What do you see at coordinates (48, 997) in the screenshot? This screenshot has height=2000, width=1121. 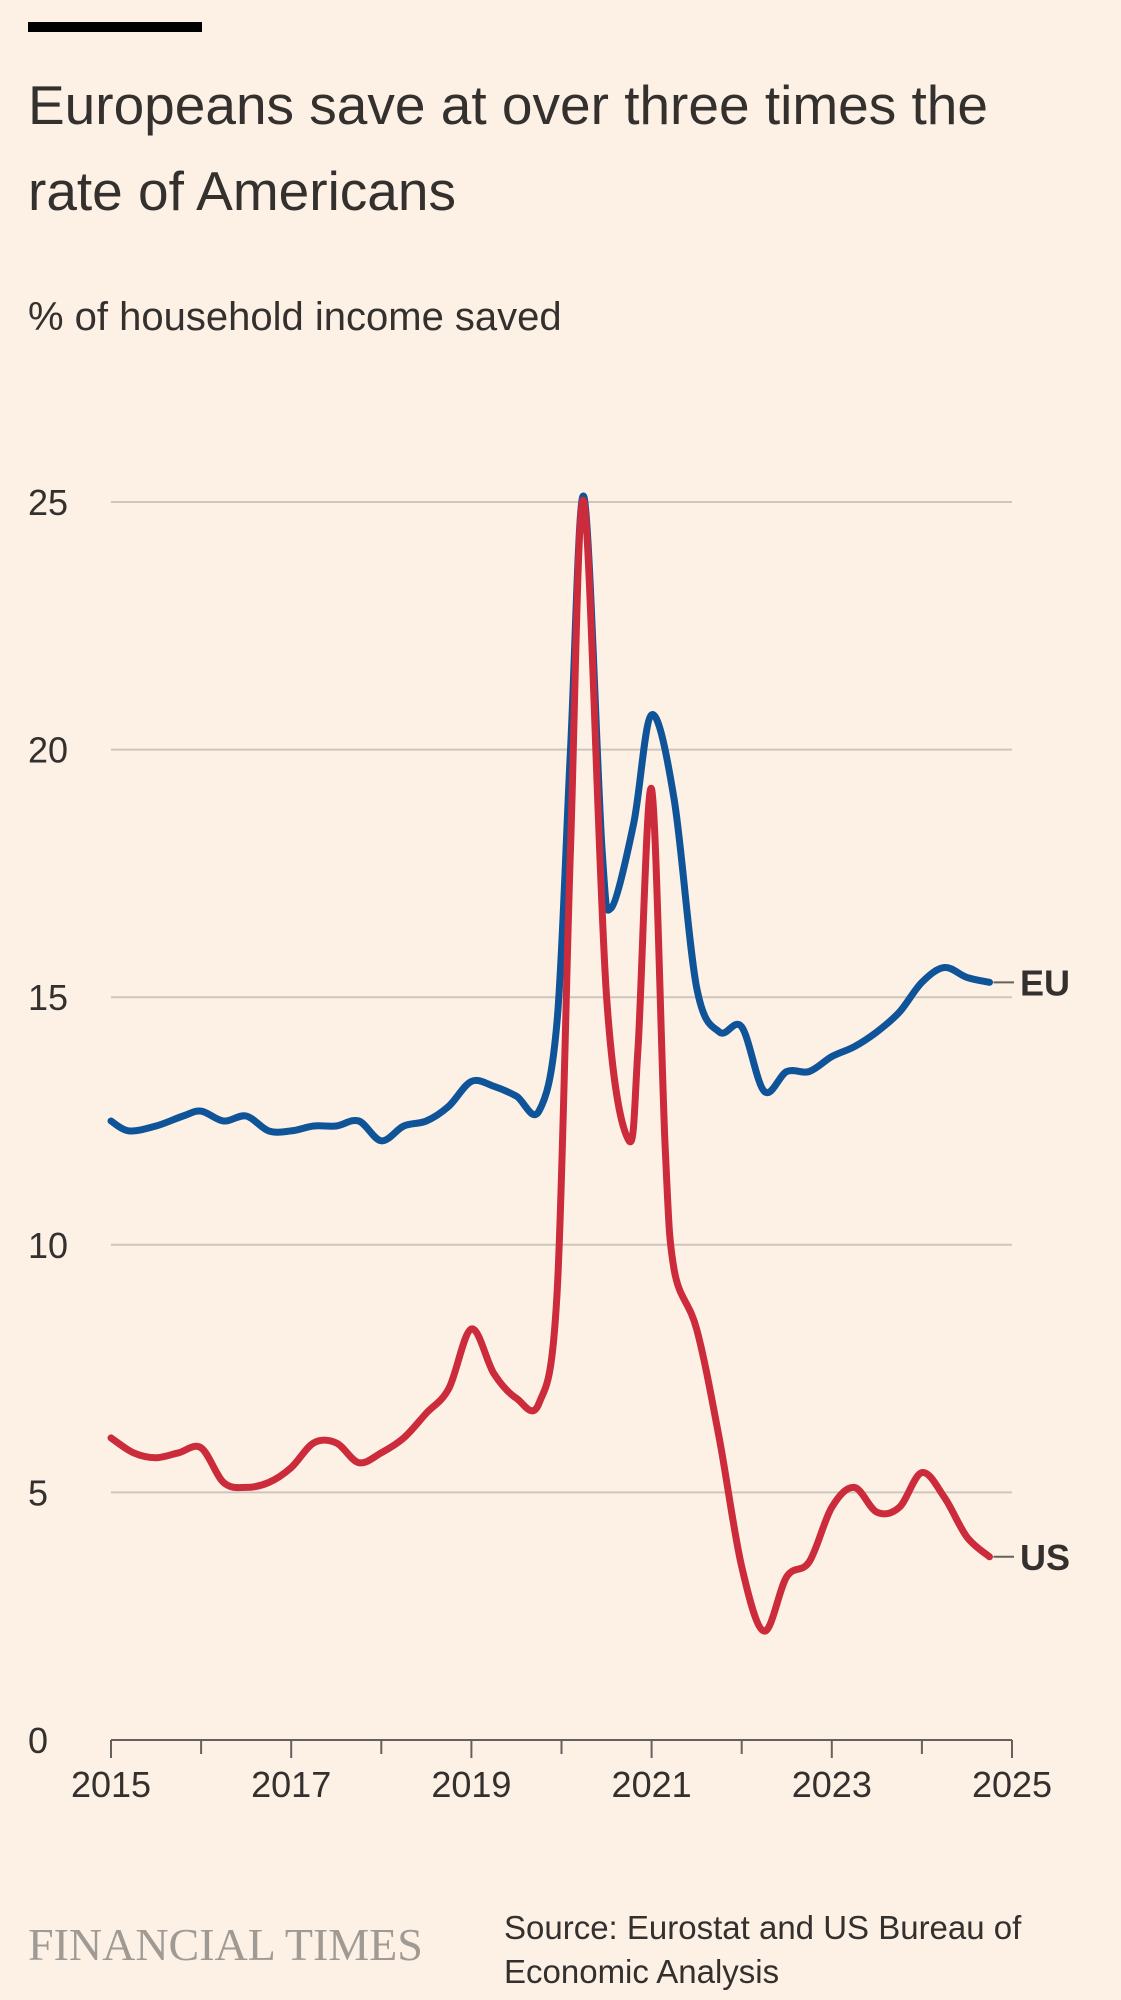 I see `y-tick-label-15: 15` at bounding box center [48, 997].